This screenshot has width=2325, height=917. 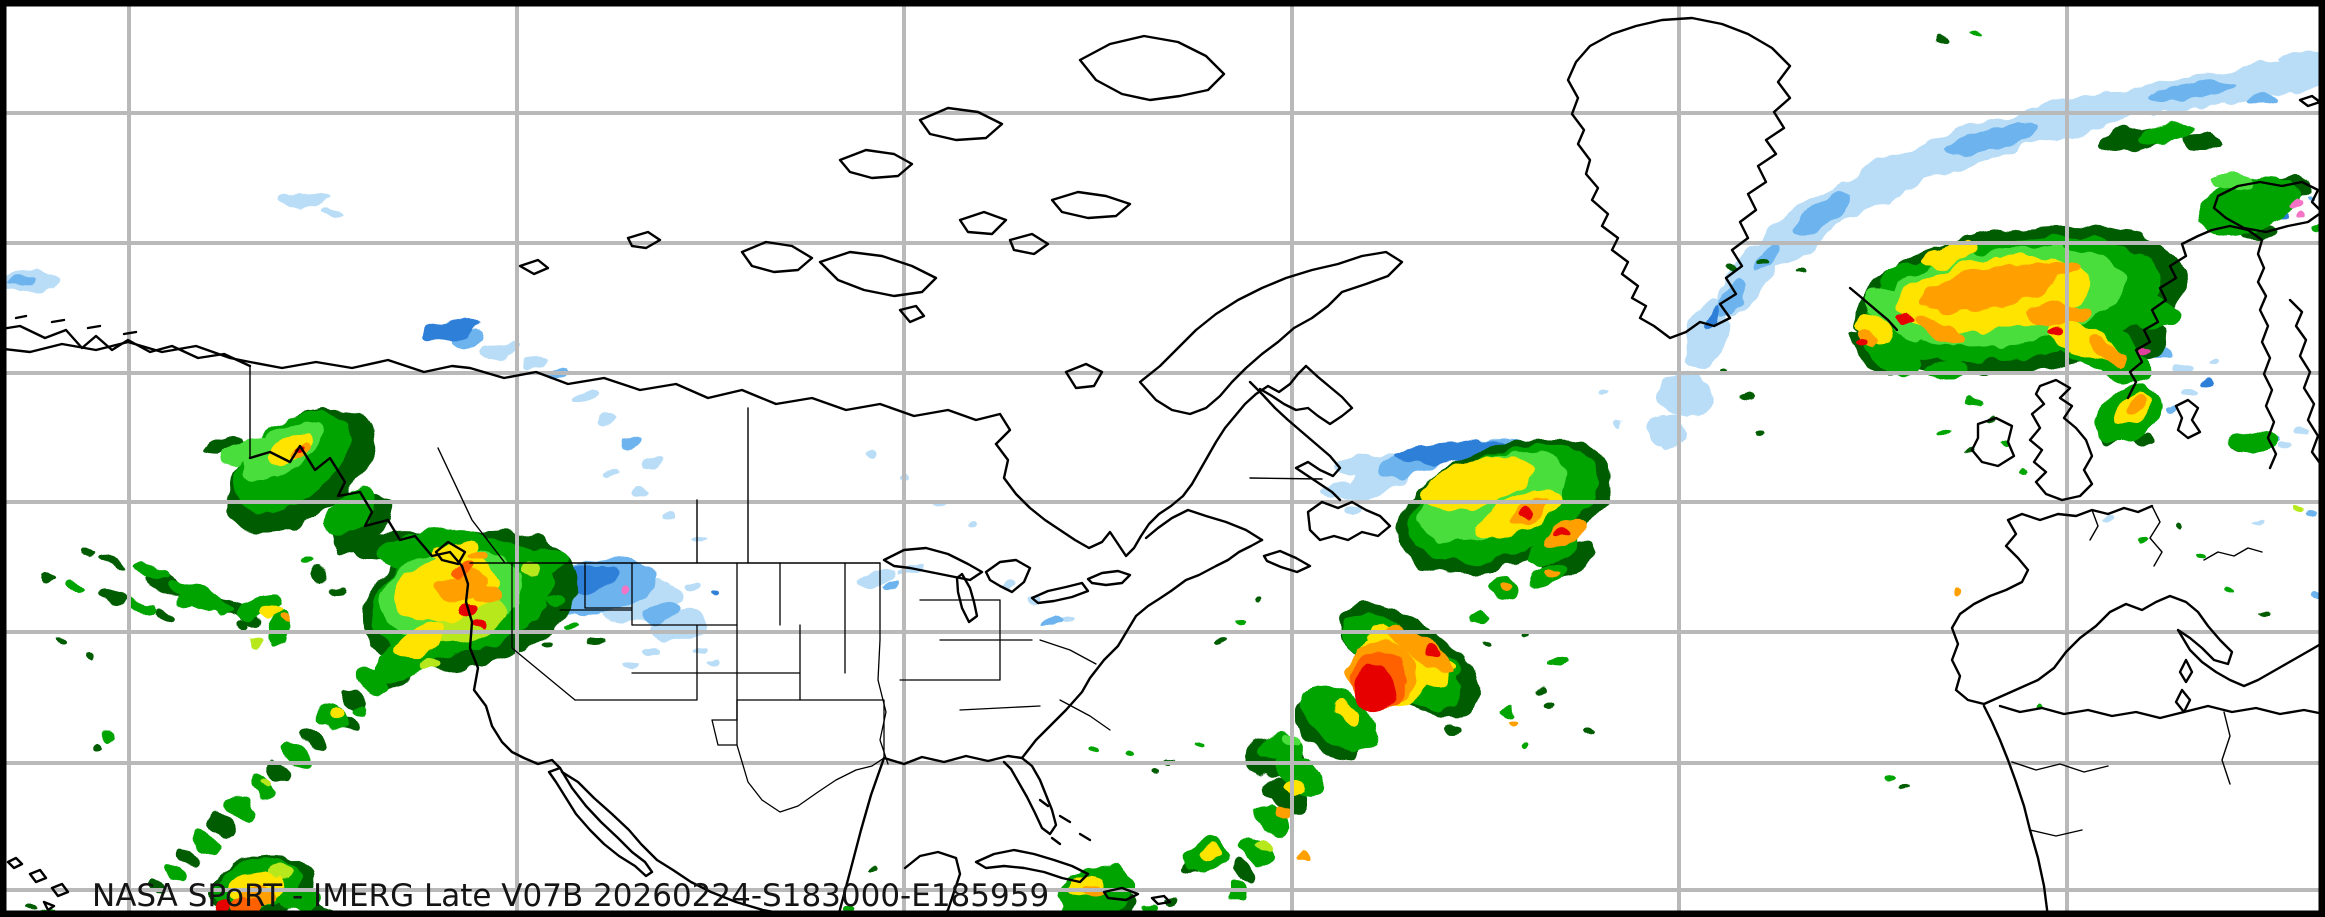 What do you see at coordinates (777, 257) in the screenshot?
I see `banks-island` at bounding box center [777, 257].